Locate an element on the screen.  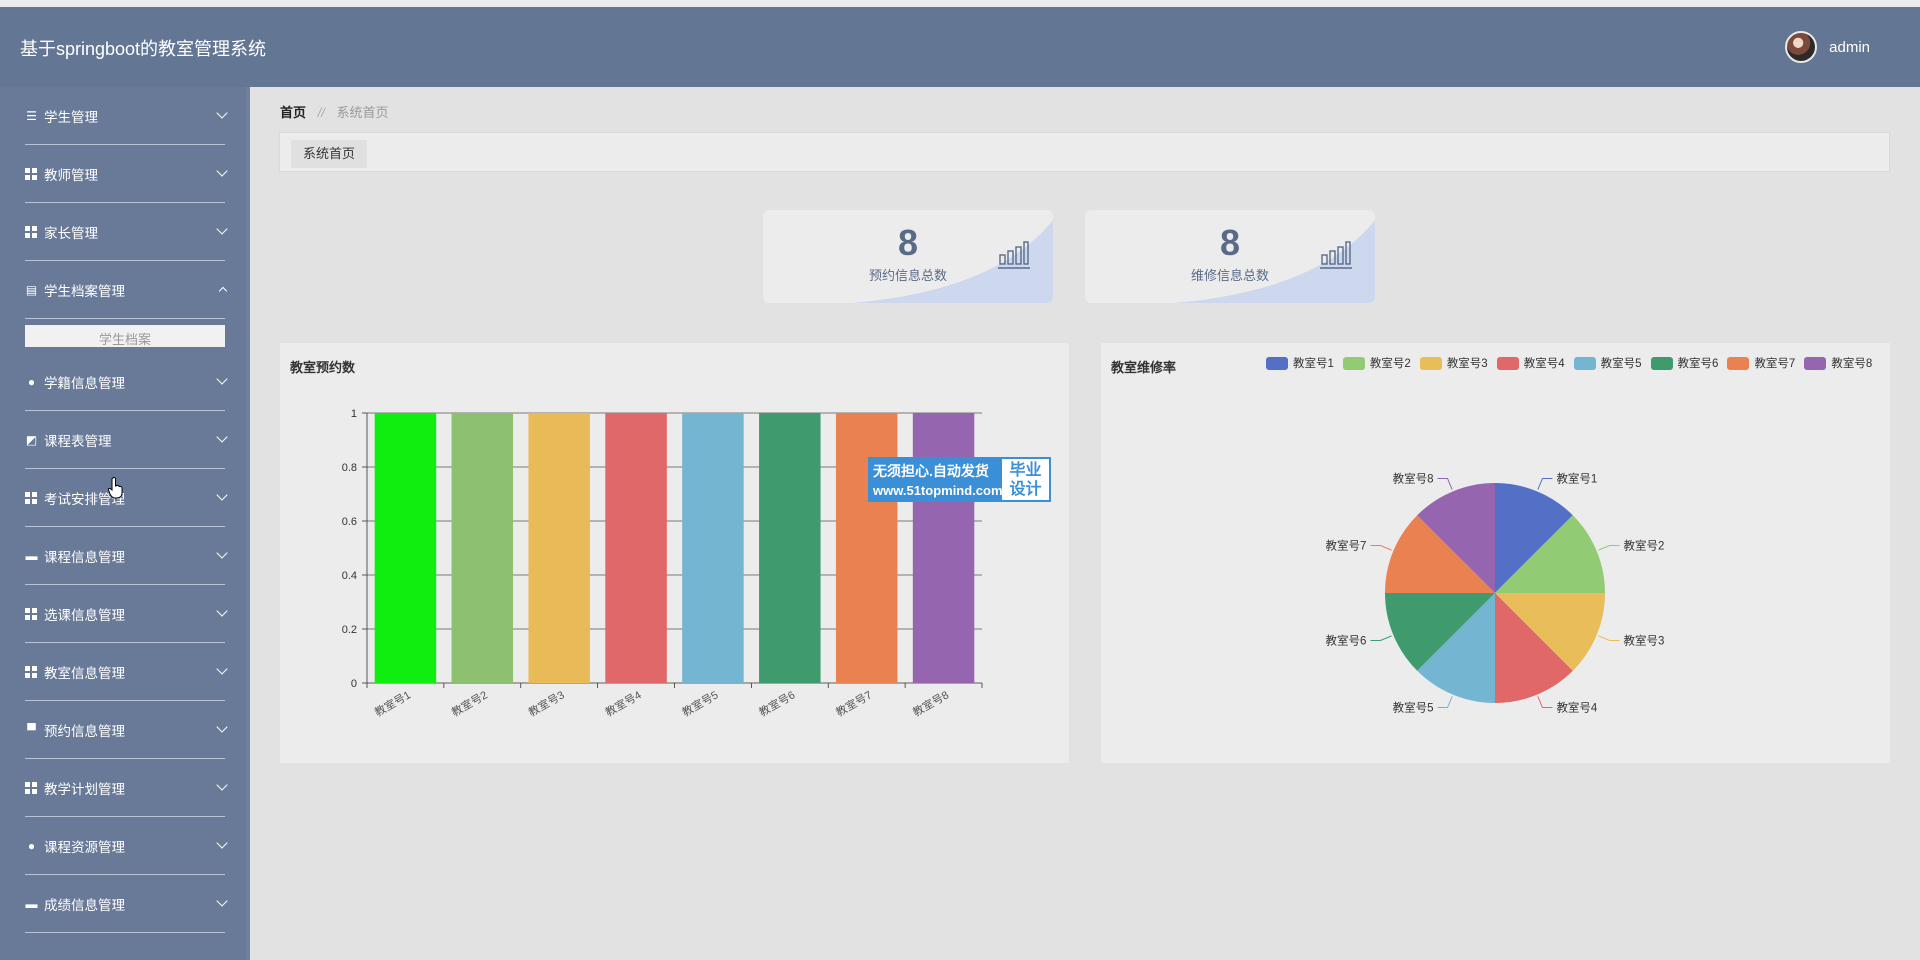
legend-item: 教室号2 is located at coordinates (1377, 363).